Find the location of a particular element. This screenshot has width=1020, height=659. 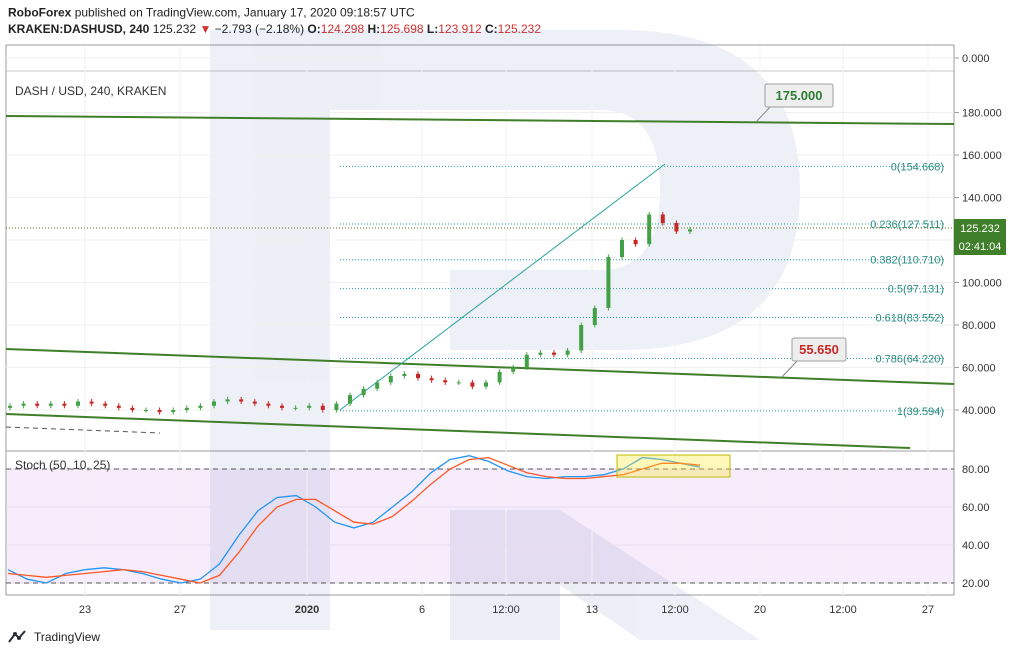

callout-5565: 55.650 is located at coordinates (814, 357).